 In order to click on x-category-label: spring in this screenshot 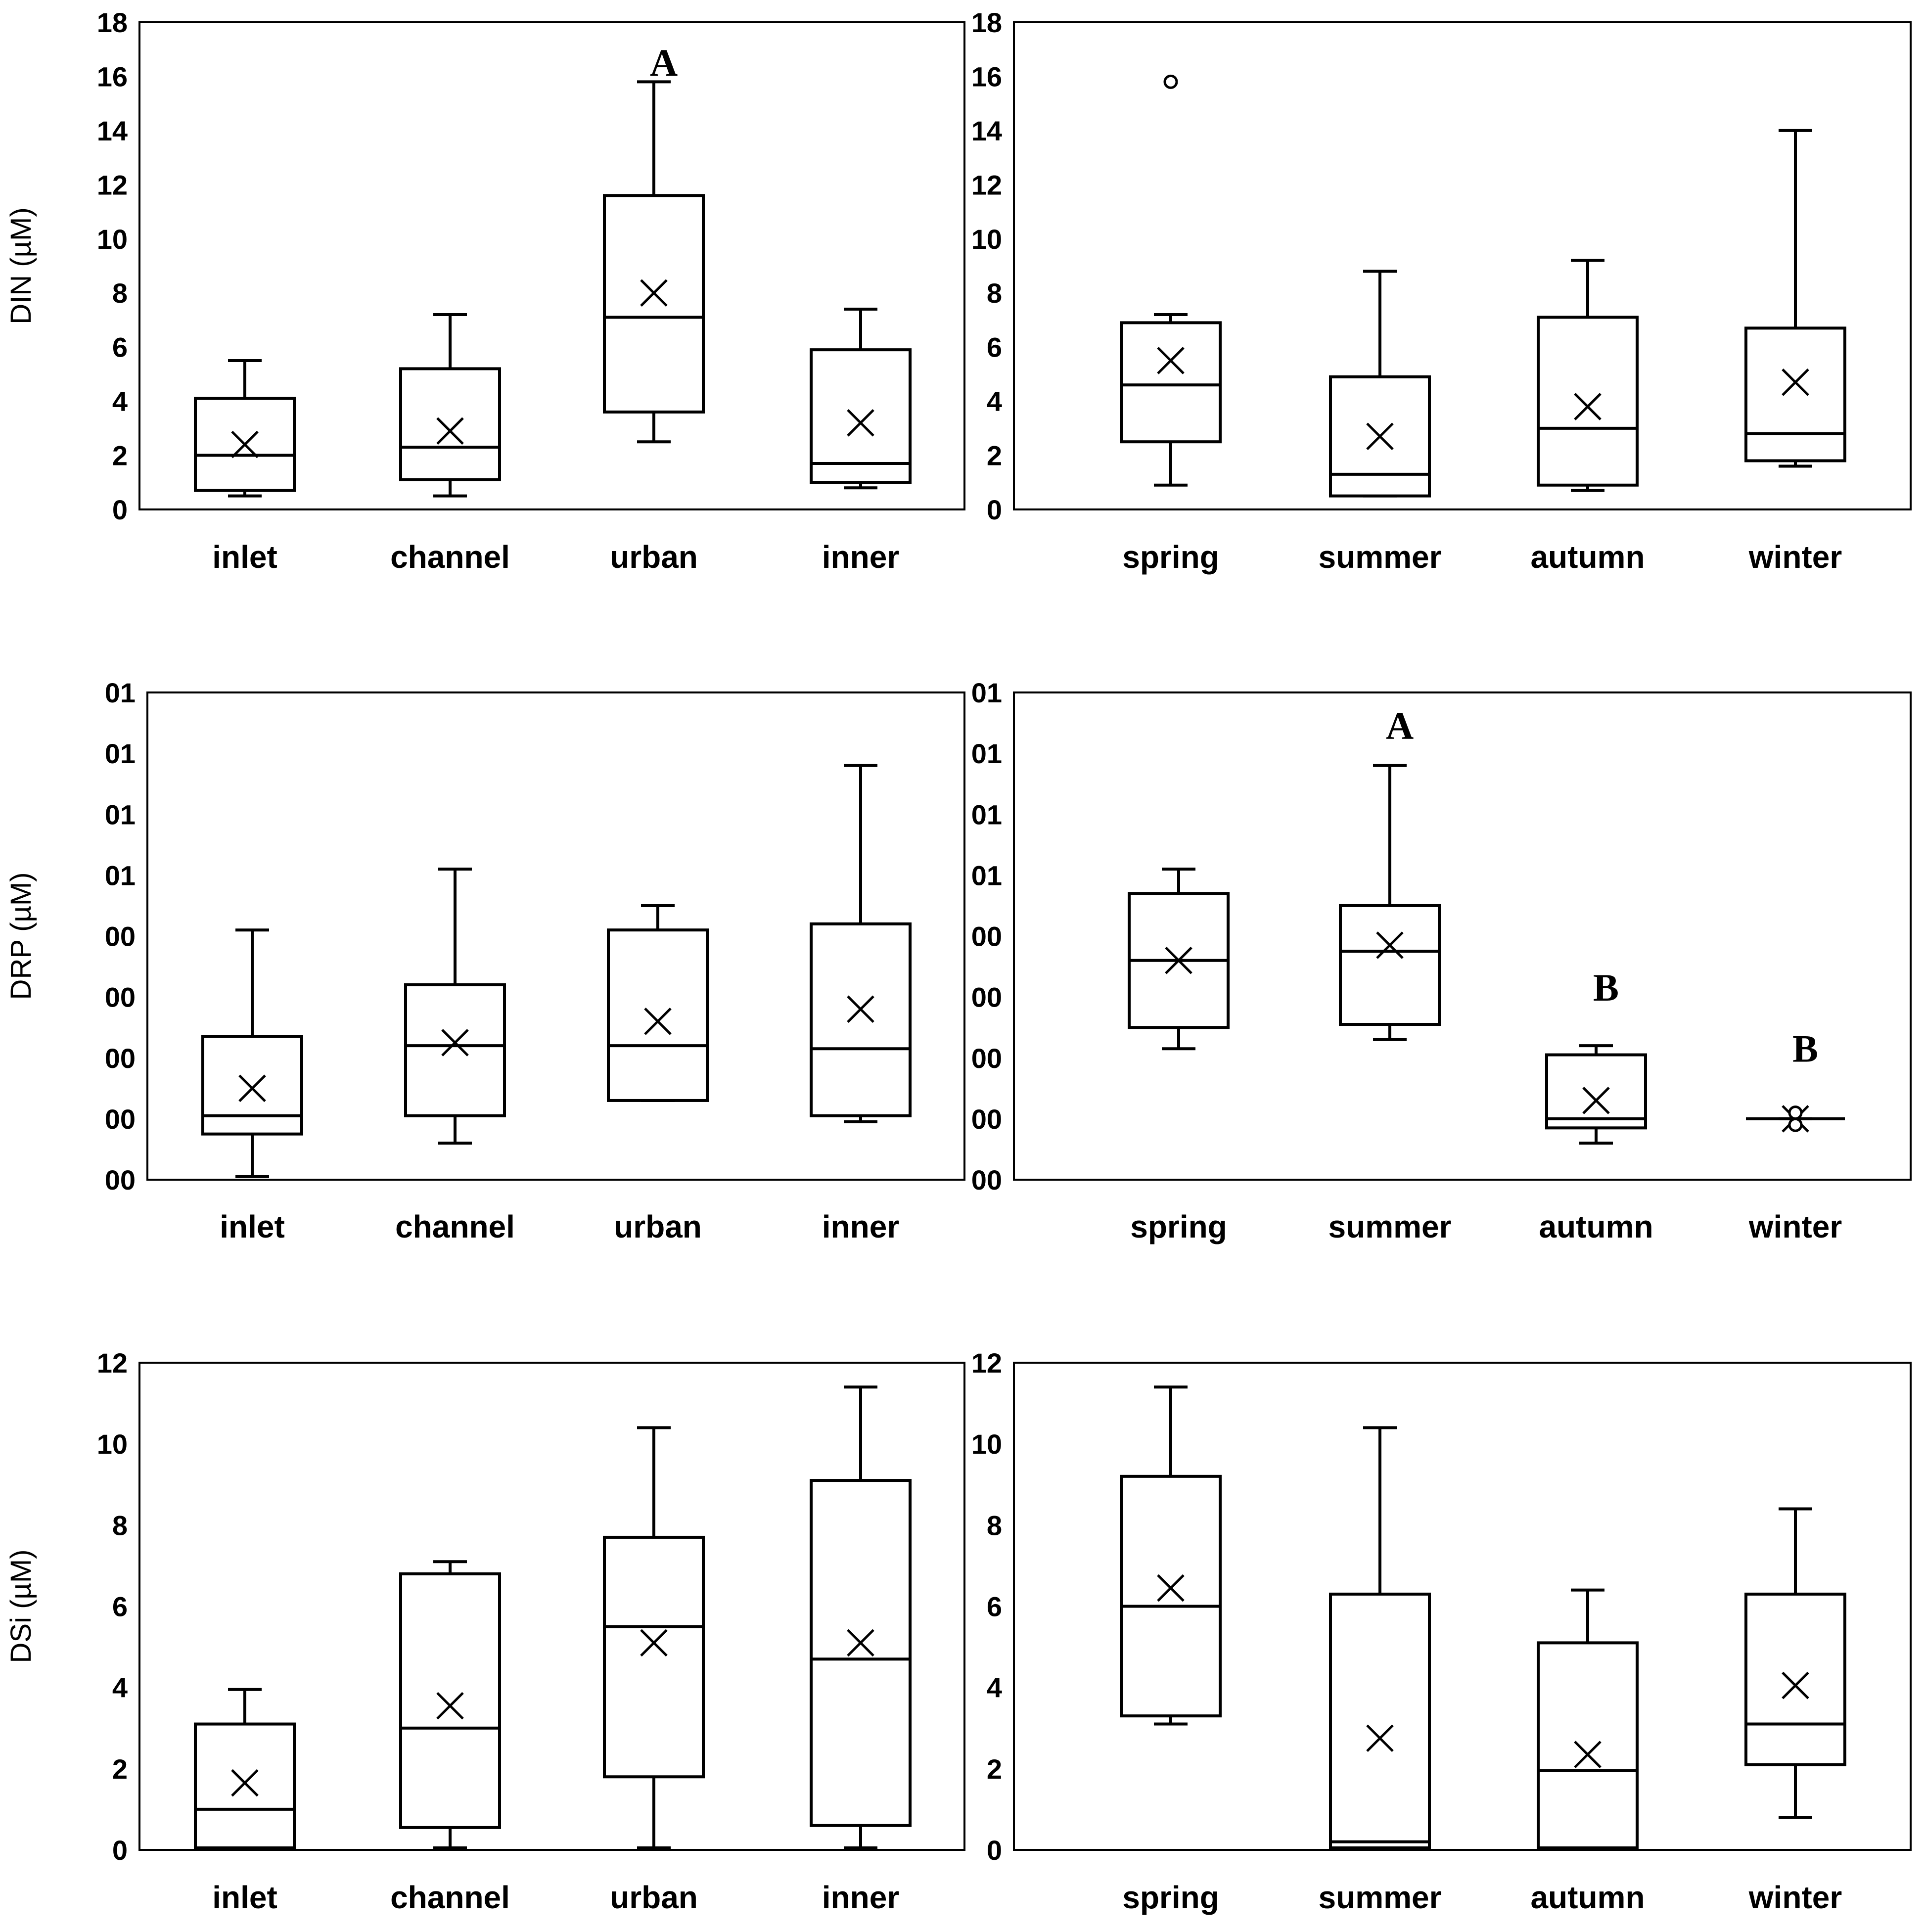, I will do `click(1170, 557)`.